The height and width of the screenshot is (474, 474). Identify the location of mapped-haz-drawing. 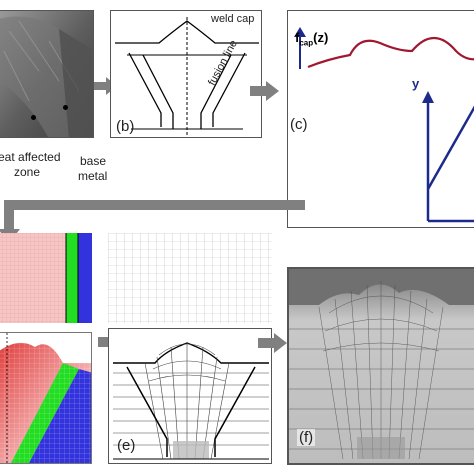
(45, 398).